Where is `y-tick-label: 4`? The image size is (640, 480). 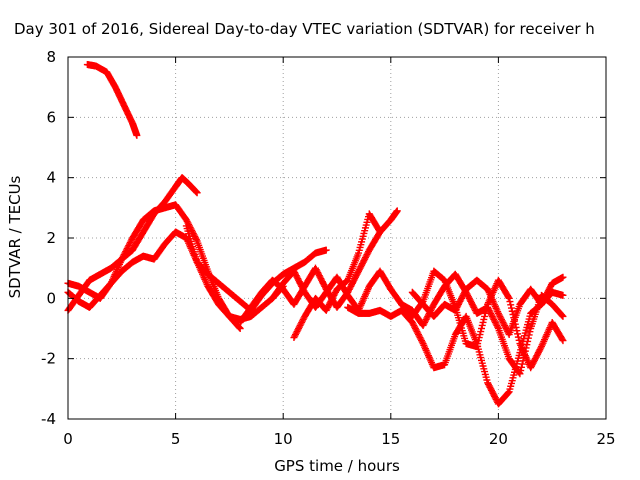 y-tick-label: 4 is located at coordinates (51, 178).